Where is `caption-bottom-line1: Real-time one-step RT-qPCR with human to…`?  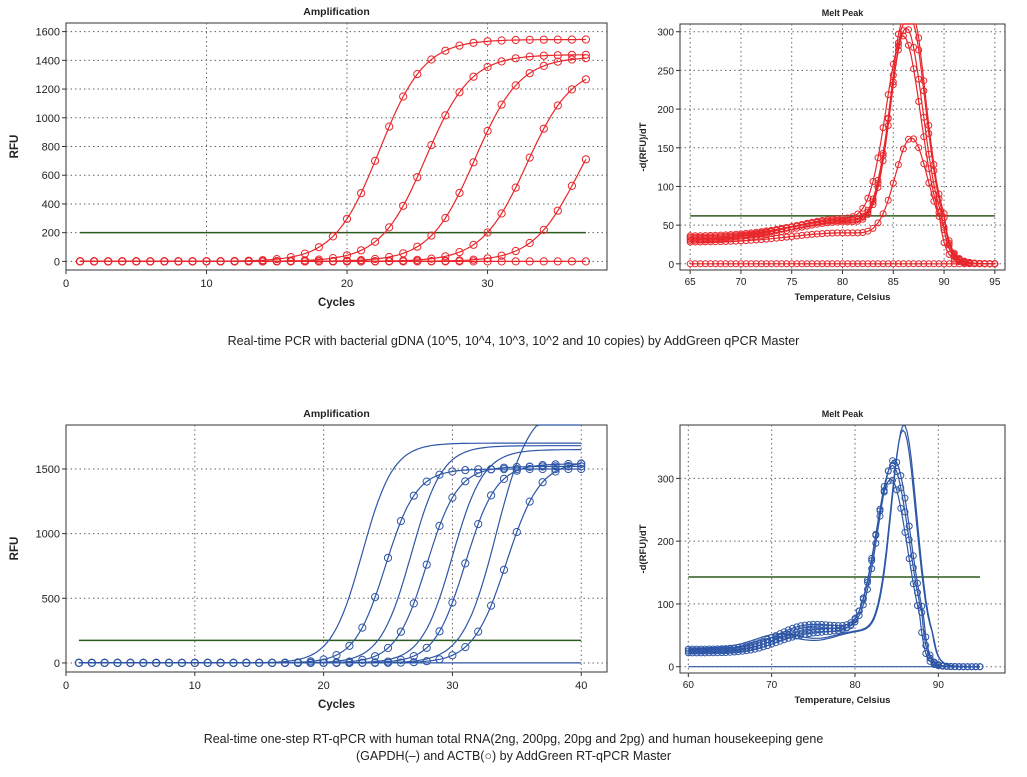
caption-bottom-line1: Real-time one-step RT-qPCR with human to… is located at coordinates (513, 739).